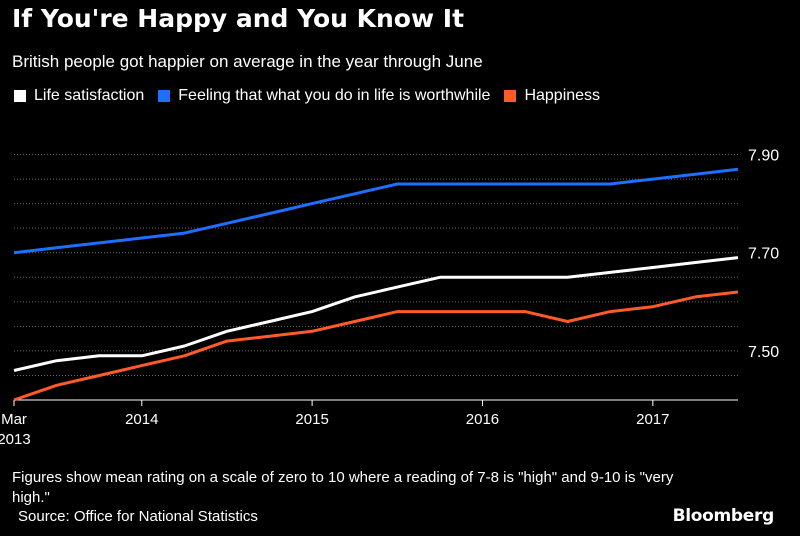 Image resolution: width=800 pixels, height=536 pixels. I want to click on y-tick-label-0: 7.50, so click(763, 352).